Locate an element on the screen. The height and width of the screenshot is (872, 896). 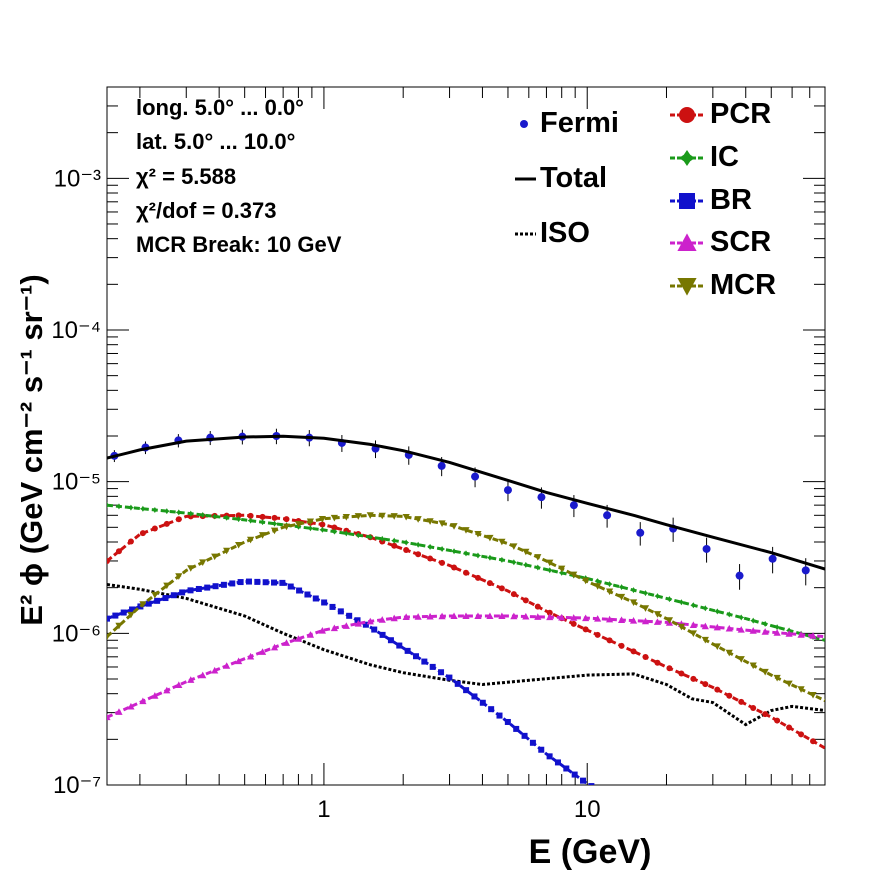
scr-line is located at coordinates (466, 666).